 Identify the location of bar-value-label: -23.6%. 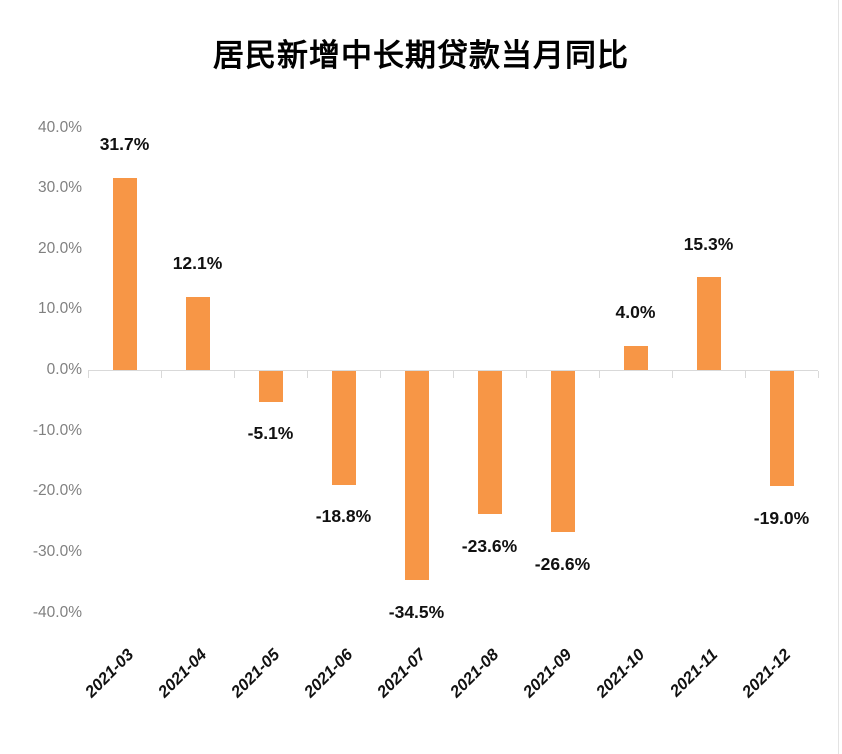
(489, 545).